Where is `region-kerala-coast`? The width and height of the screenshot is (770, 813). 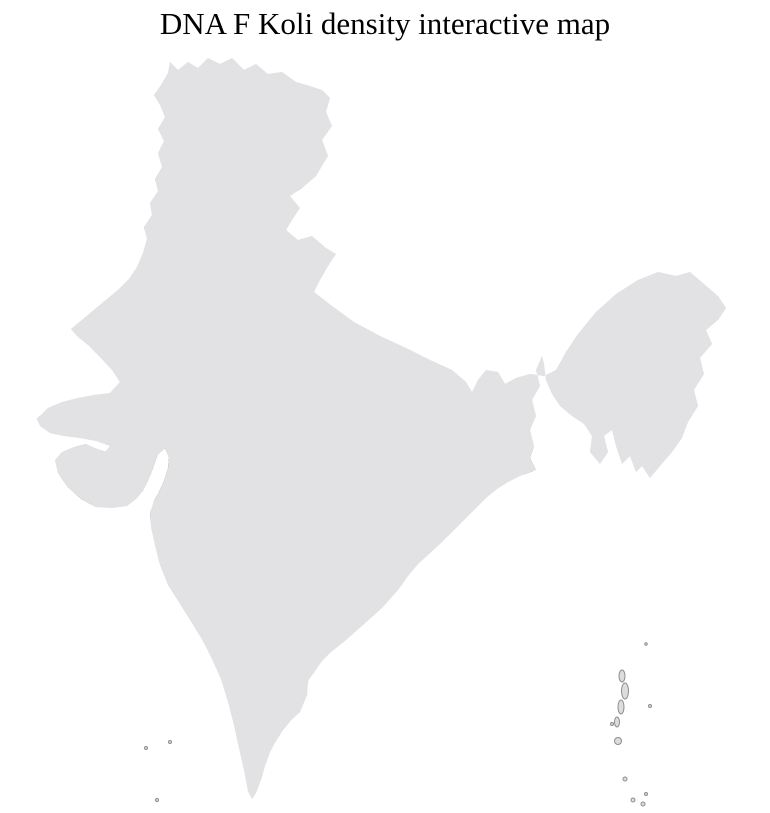 region-kerala-coast is located at coordinates (234, 761).